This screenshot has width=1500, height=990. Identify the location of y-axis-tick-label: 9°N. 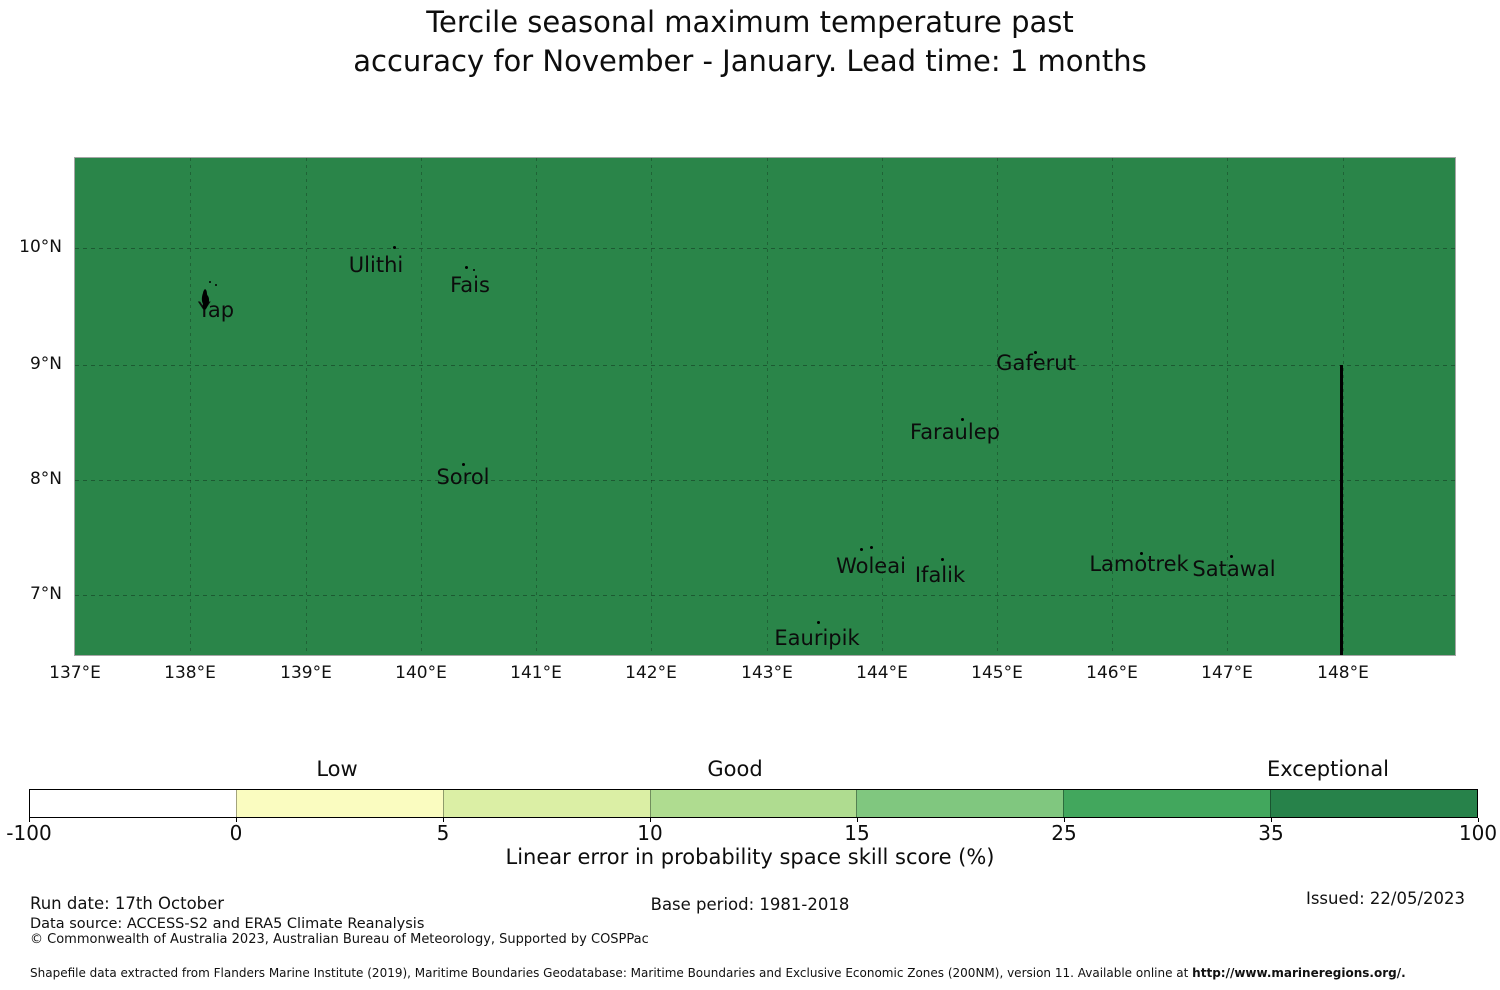
(45, 364).